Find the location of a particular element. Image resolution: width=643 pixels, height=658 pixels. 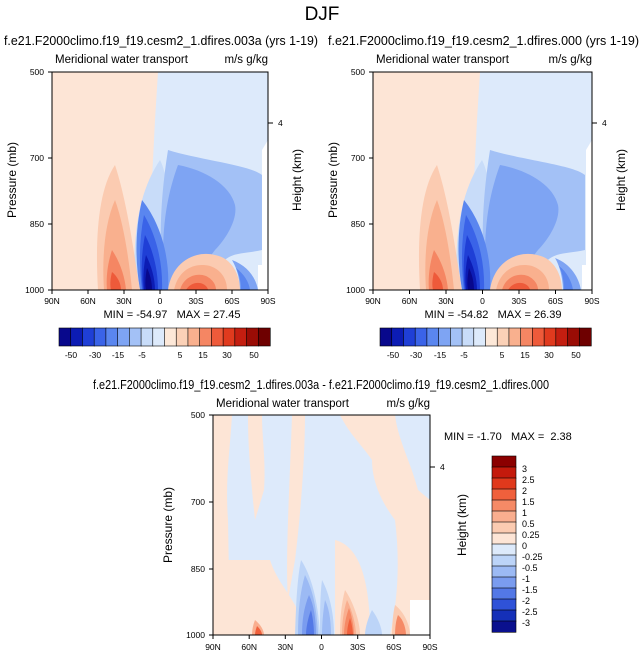

panel-2-cb-label-2: -15 is located at coordinates (440, 355).